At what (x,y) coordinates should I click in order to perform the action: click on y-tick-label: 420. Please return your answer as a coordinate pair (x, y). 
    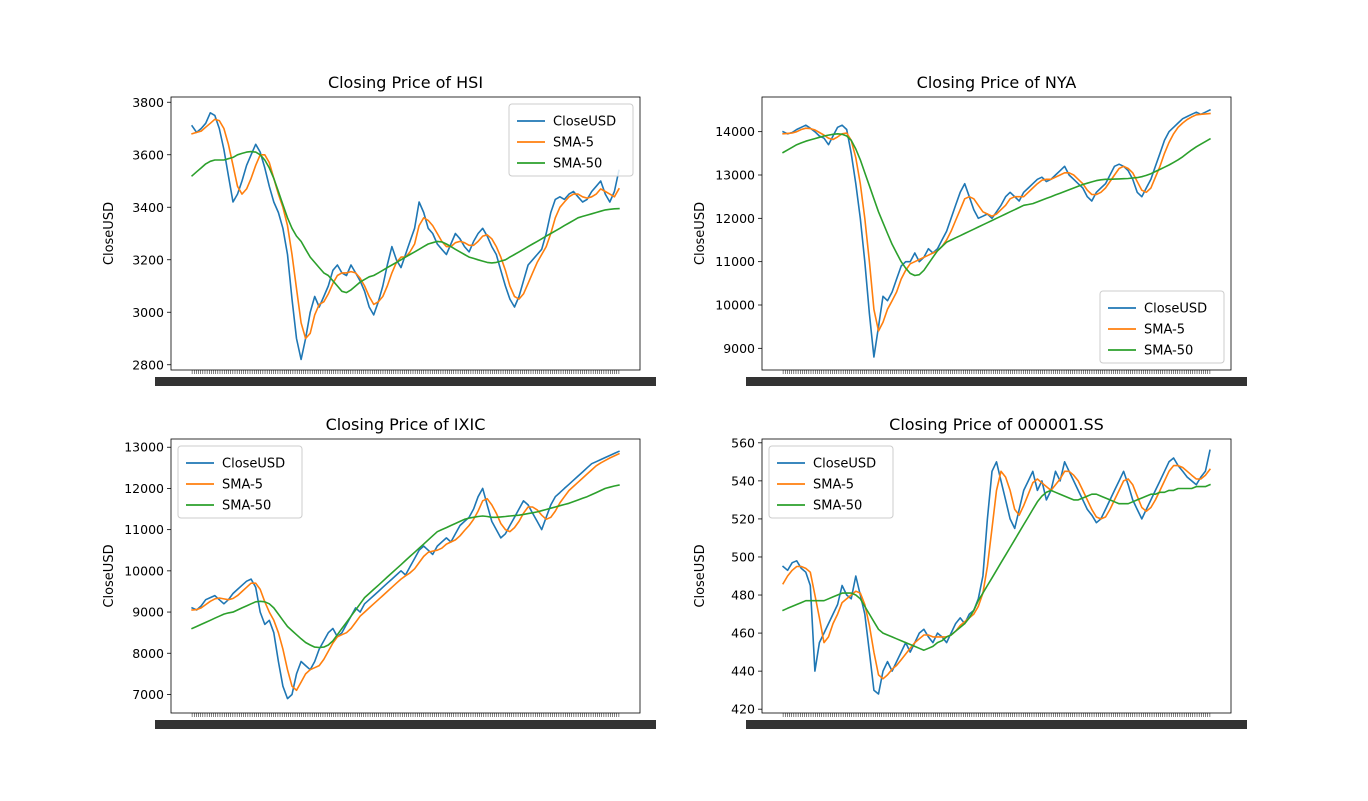
    Looking at the image, I should click on (743, 709).